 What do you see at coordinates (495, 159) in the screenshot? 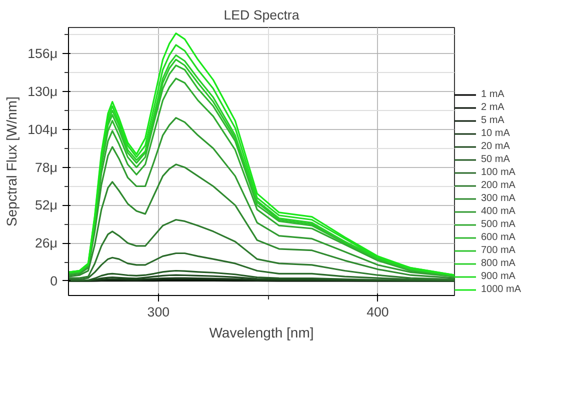
I see `legend-label: 50 mA` at bounding box center [495, 159].